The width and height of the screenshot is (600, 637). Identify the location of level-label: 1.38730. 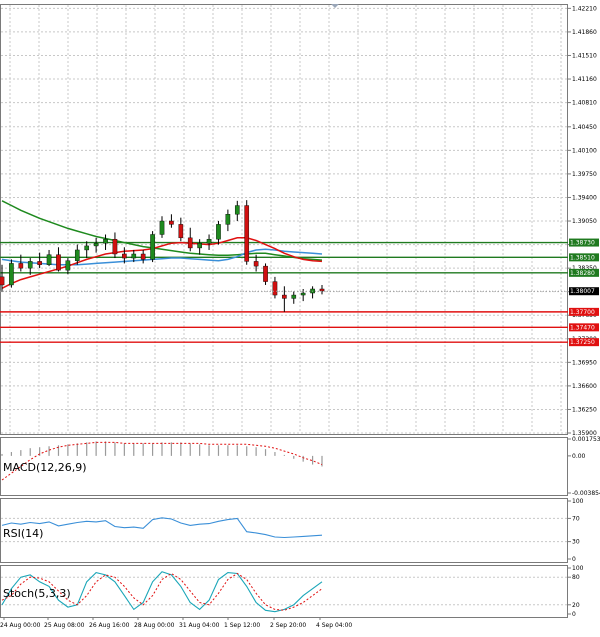
(582, 243).